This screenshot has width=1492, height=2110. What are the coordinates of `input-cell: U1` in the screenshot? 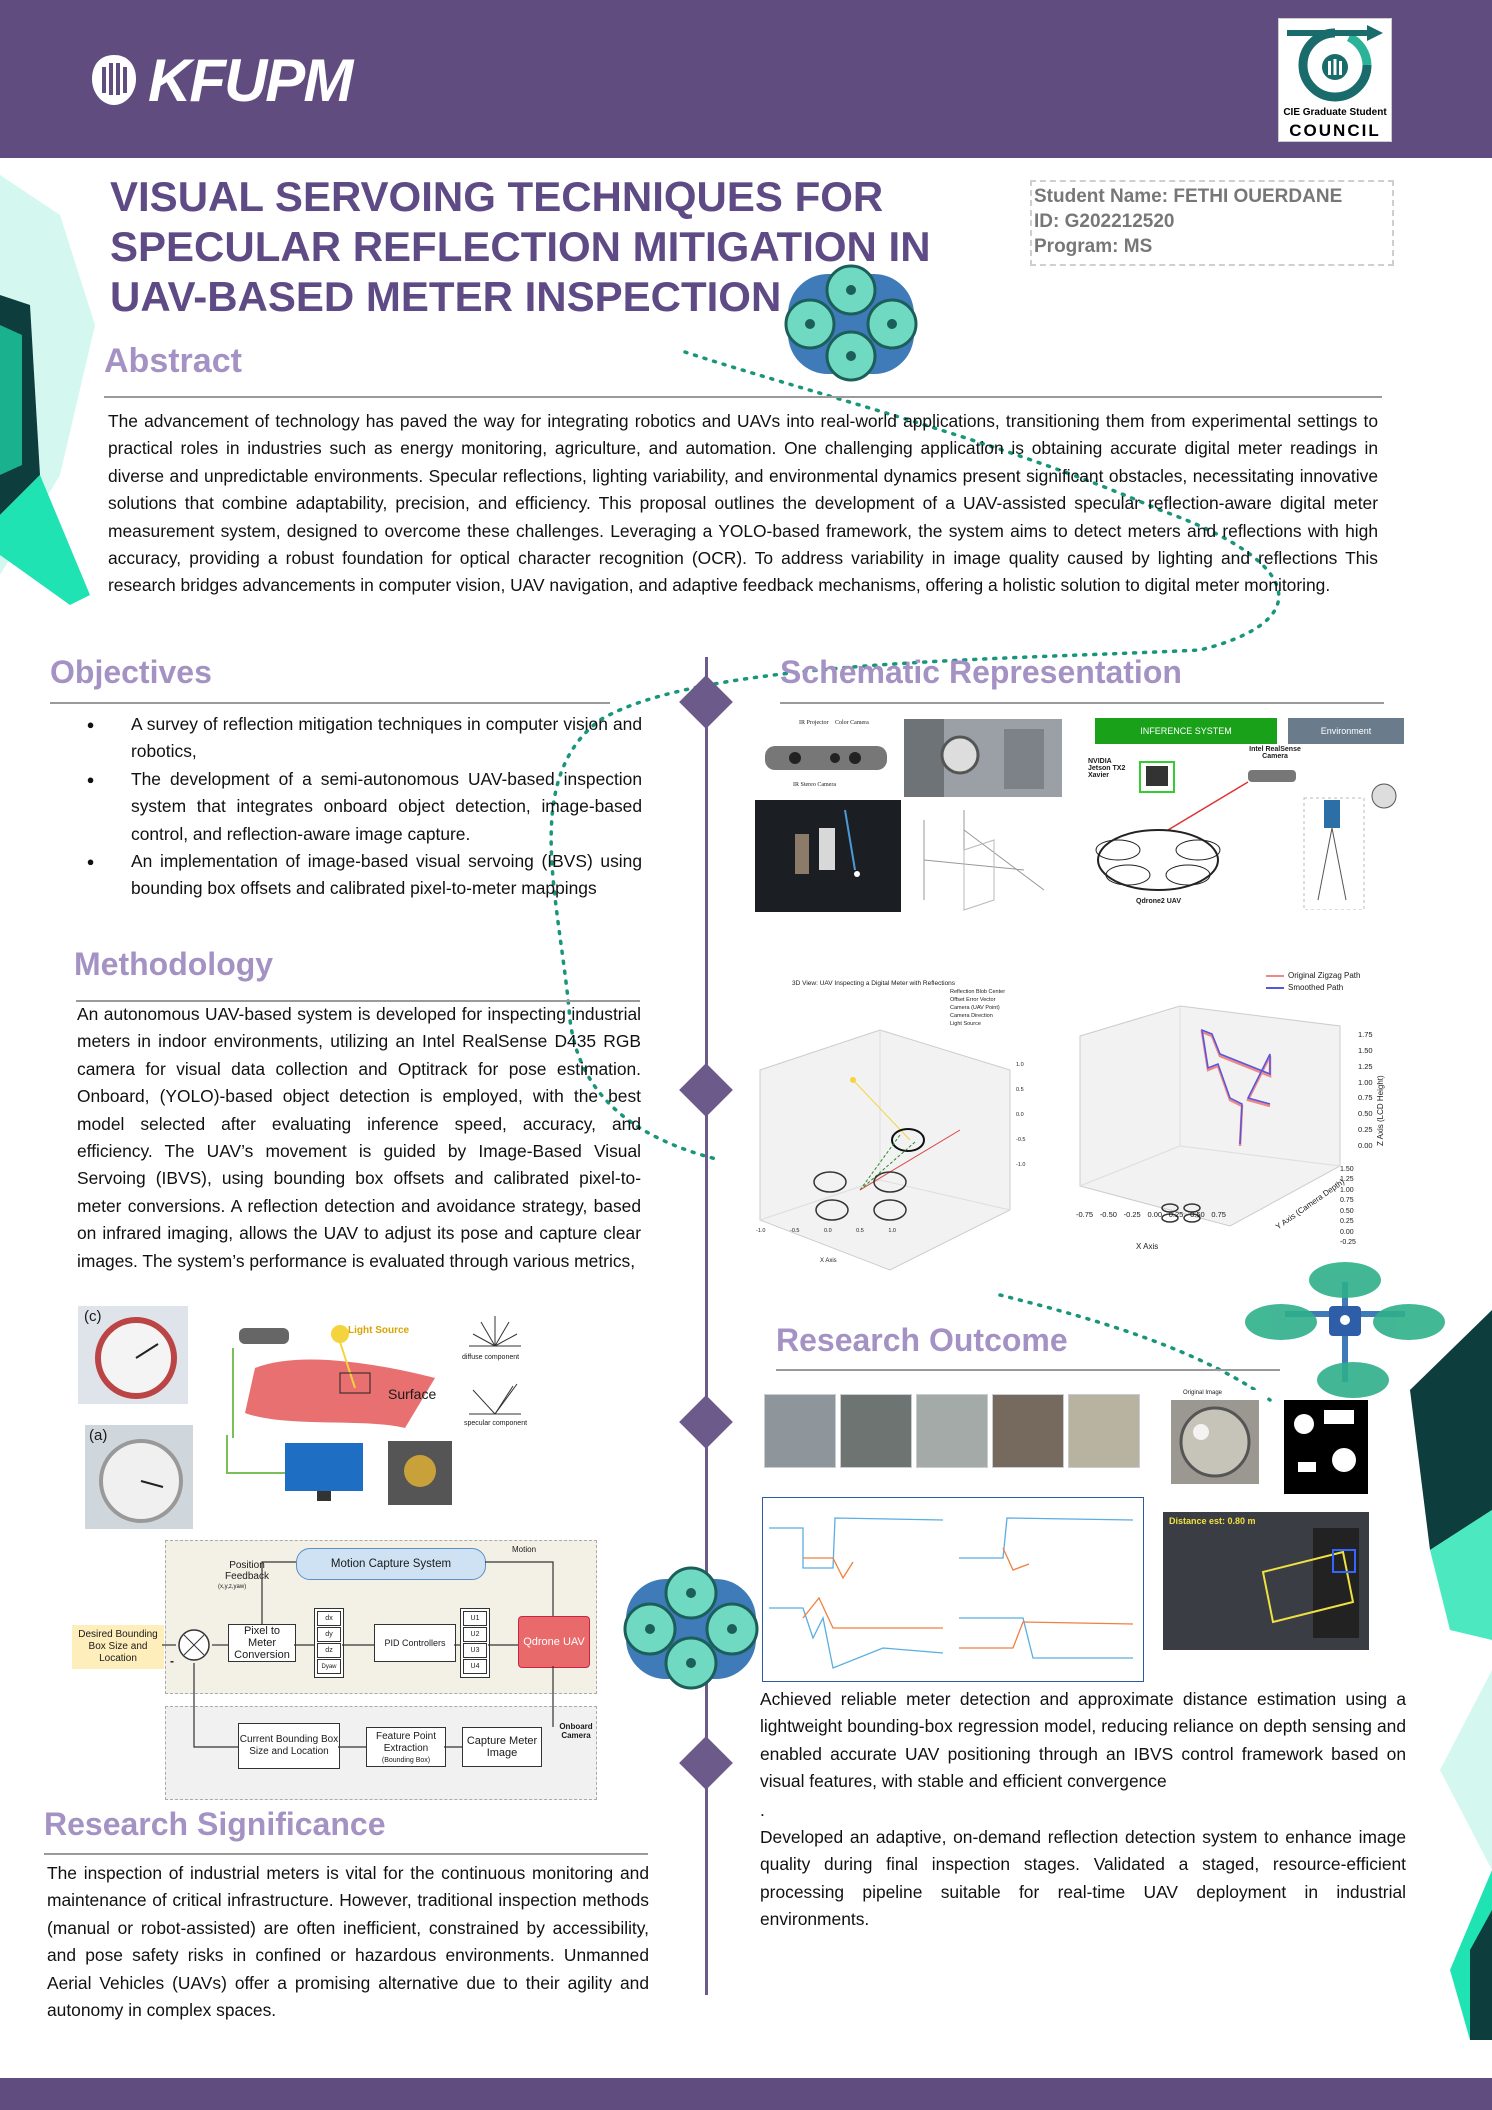 It's located at (475, 1618).